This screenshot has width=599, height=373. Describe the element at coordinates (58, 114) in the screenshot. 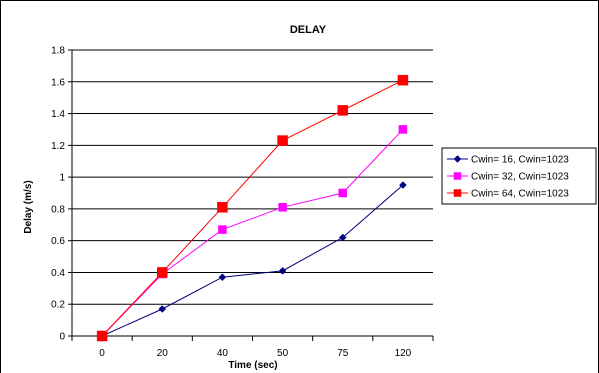

I see `y-tick-label: 1.4` at that location.